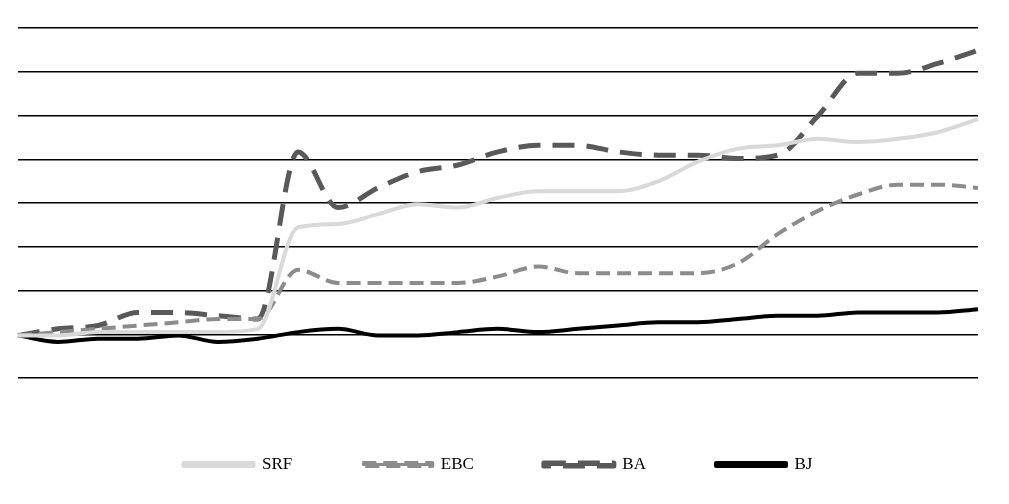  I want to click on legend-label: EBC, so click(457, 463).